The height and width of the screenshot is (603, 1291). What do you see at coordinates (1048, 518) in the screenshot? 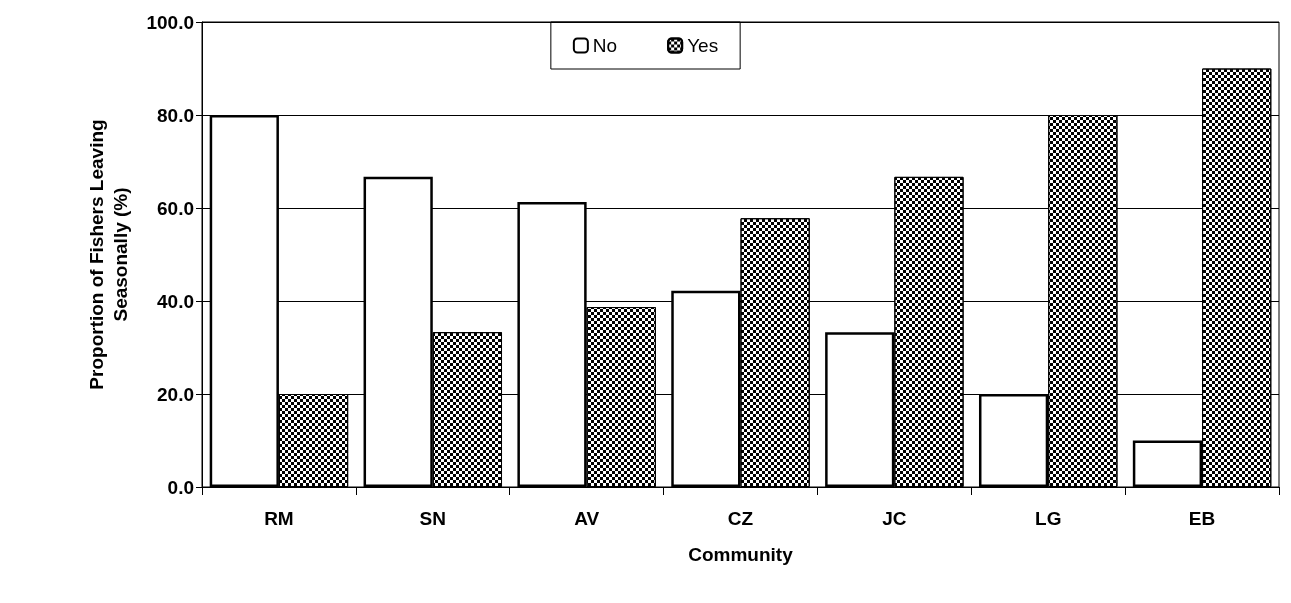
I see `x-tick-label: LG` at bounding box center [1048, 518].